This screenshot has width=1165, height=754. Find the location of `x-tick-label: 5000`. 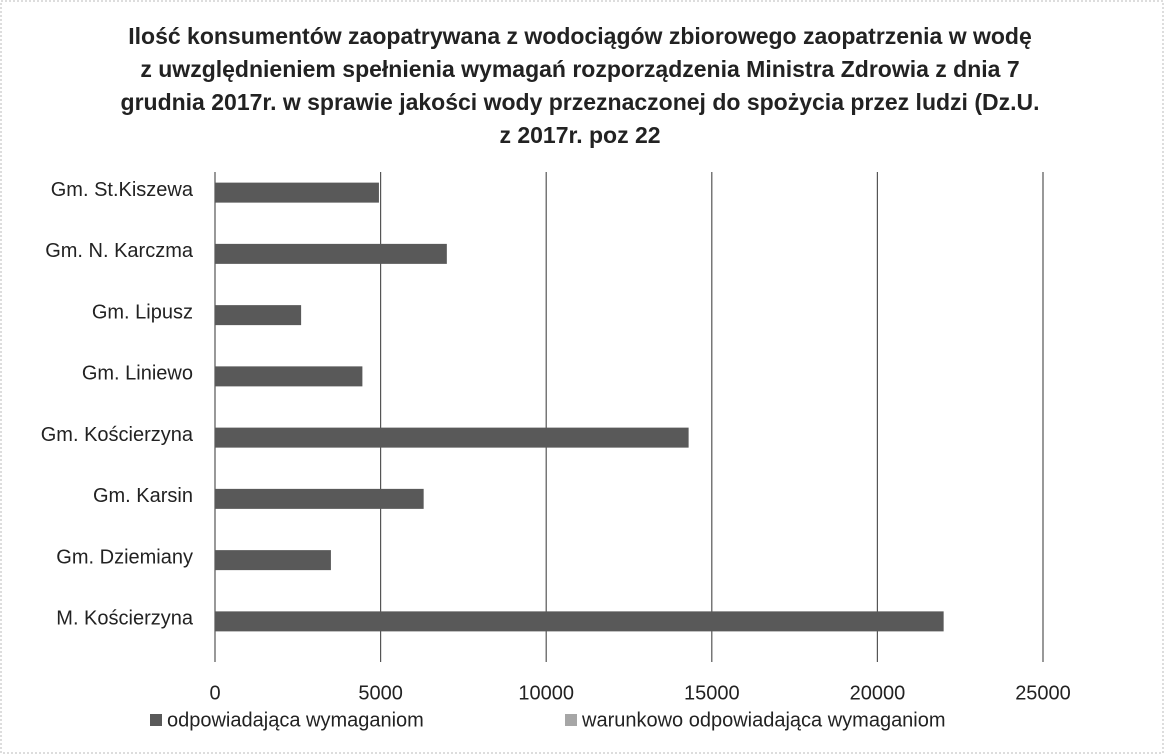

x-tick-label: 5000 is located at coordinates (380, 693).